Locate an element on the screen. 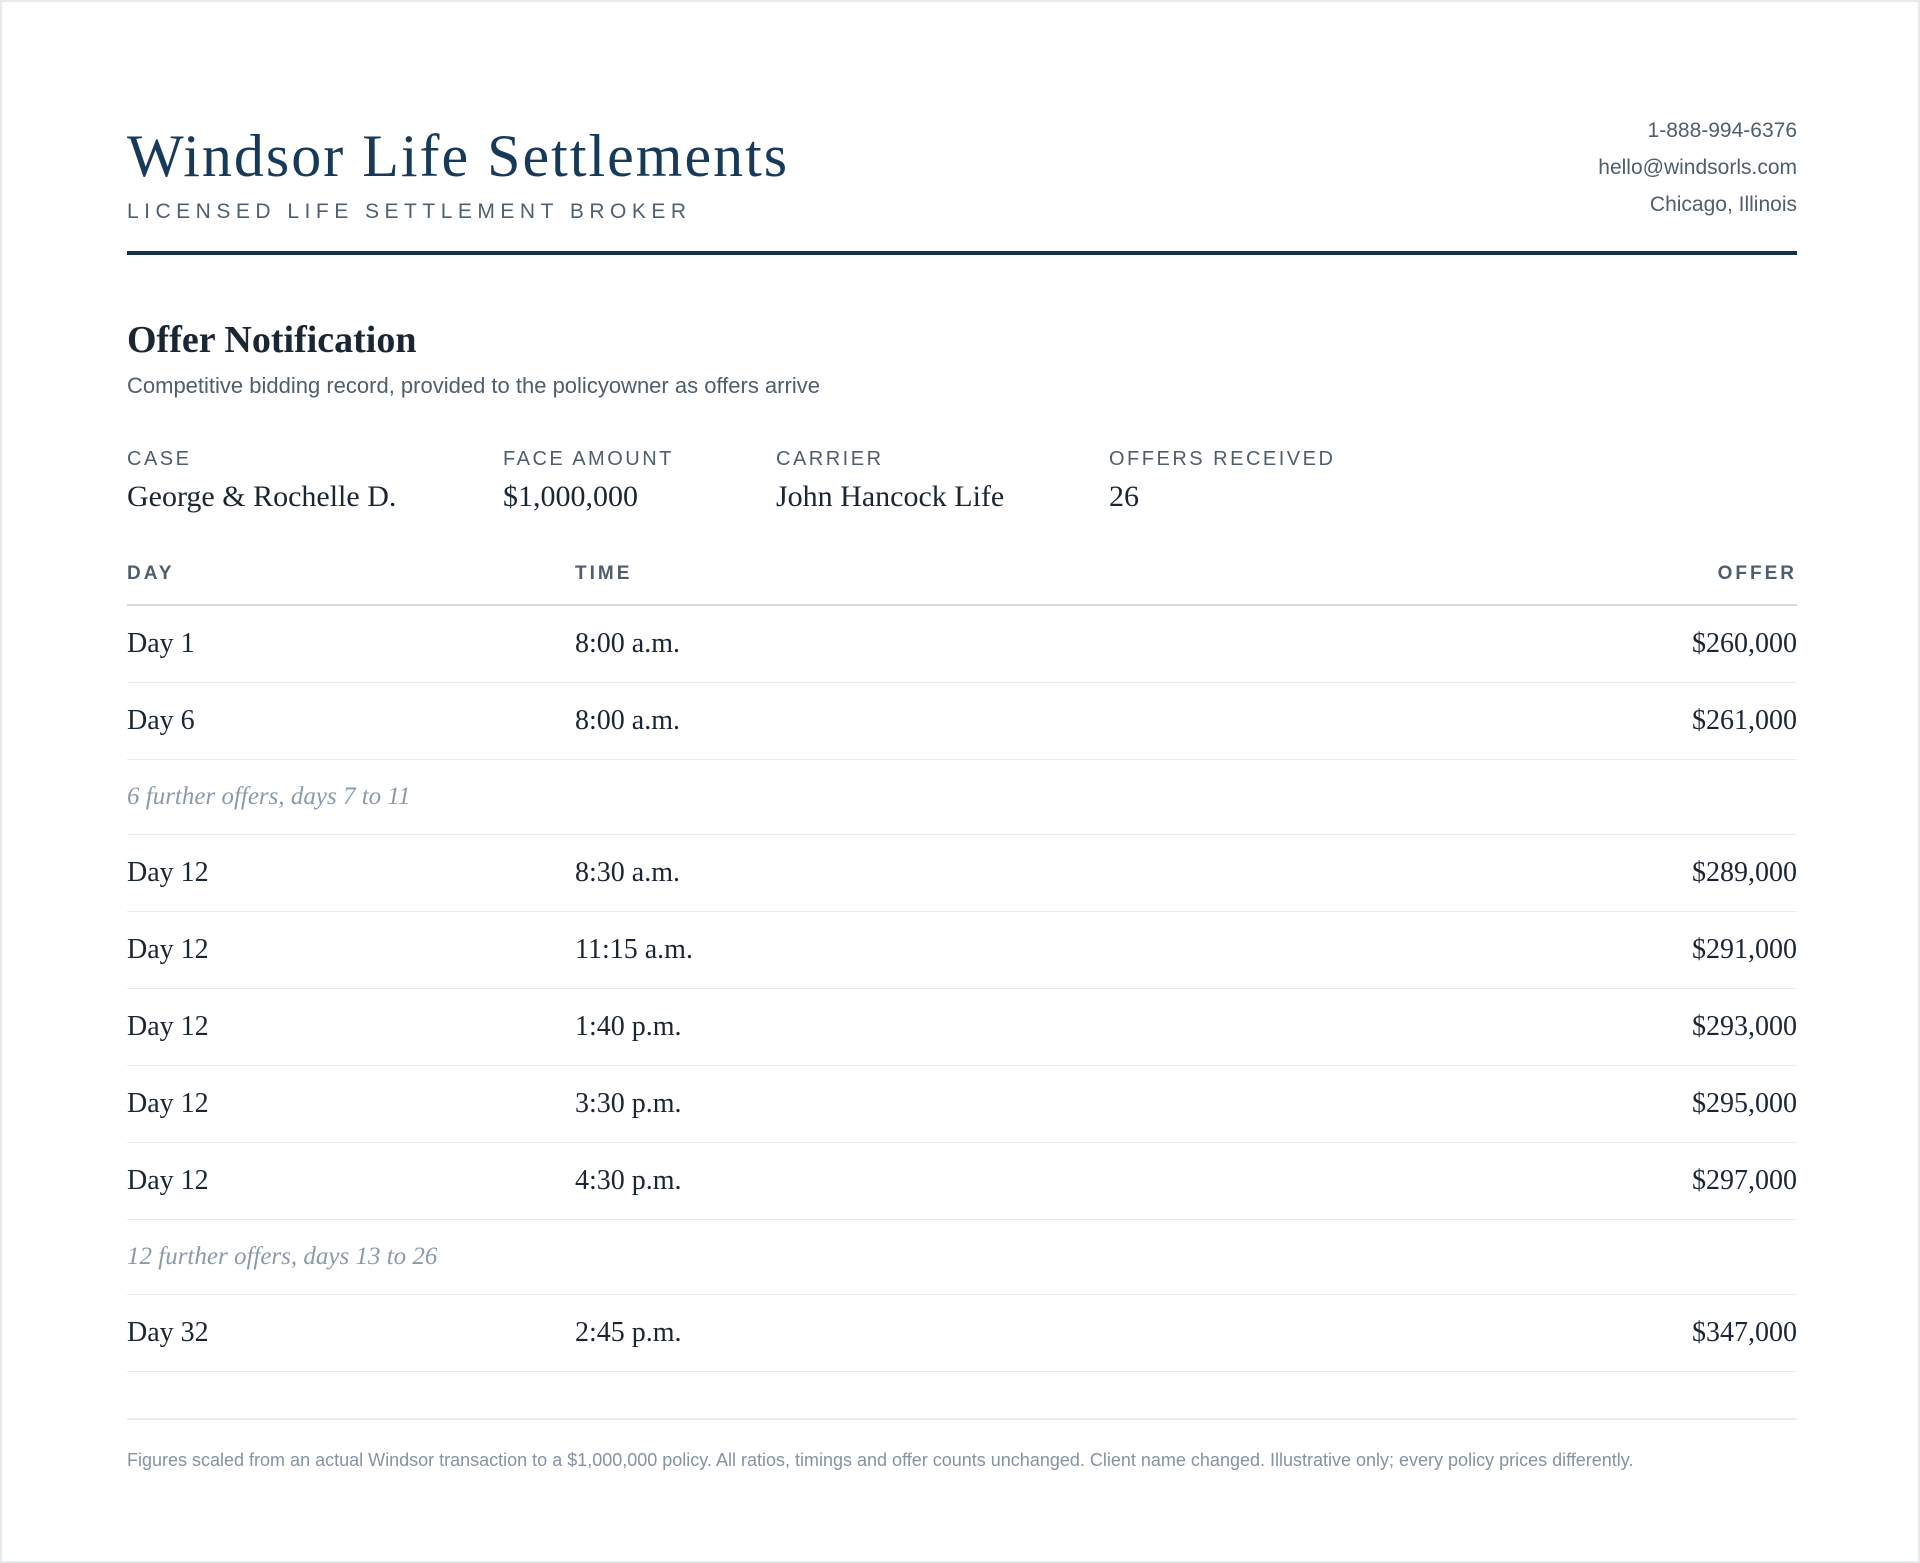 The width and height of the screenshot is (1920, 1563). cell-time: 11:15 a.m. is located at coordinates (634, 949).